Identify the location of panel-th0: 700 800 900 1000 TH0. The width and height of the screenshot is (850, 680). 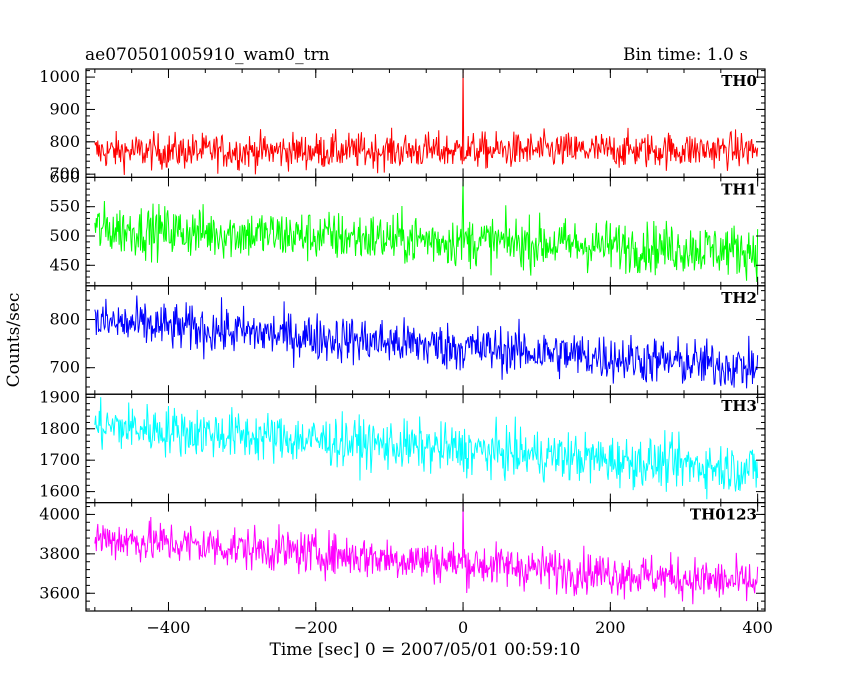
(402, 125).